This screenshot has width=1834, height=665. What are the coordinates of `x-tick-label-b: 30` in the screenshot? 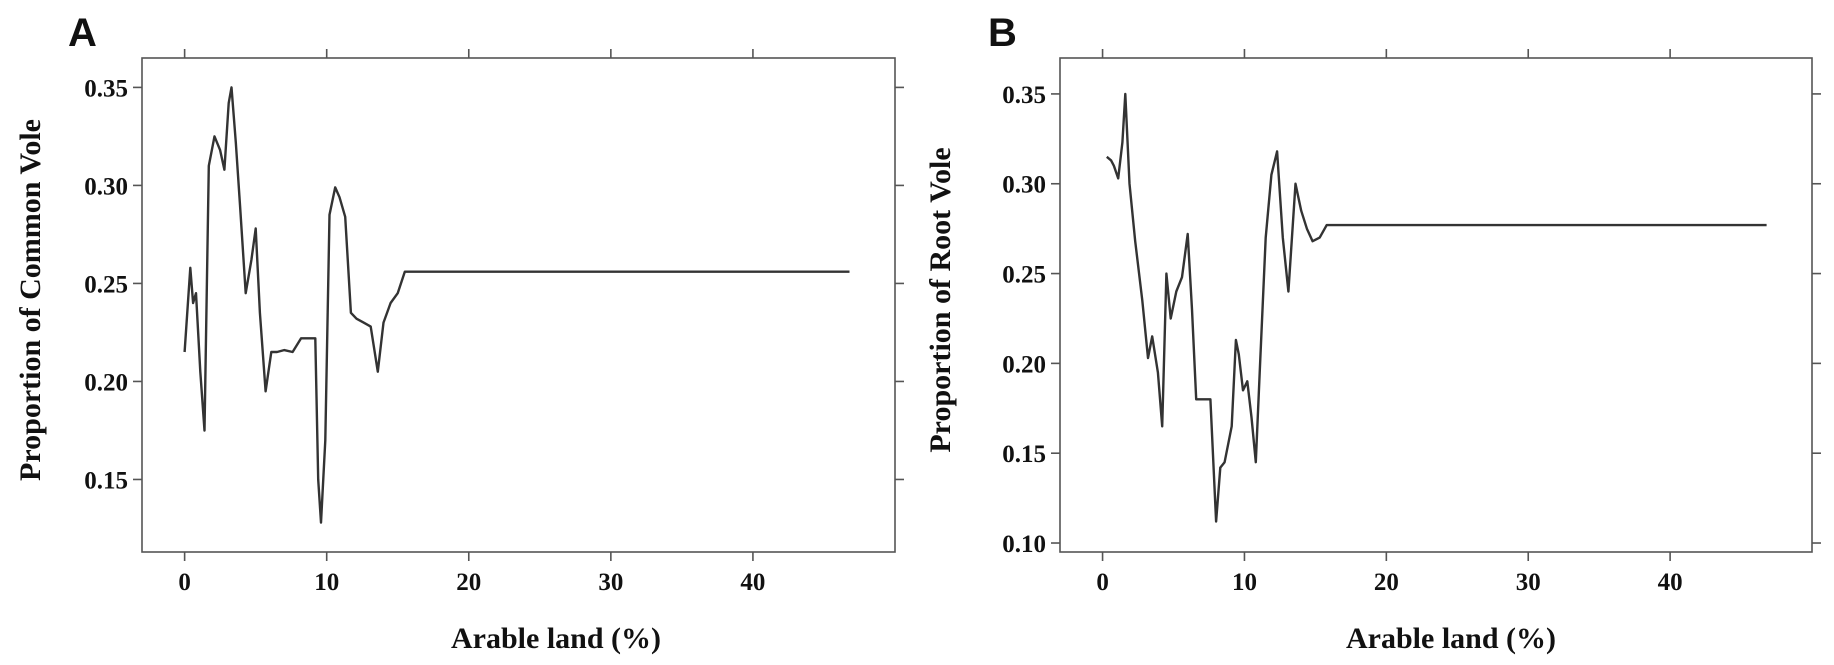 It's located at (1528, 582).